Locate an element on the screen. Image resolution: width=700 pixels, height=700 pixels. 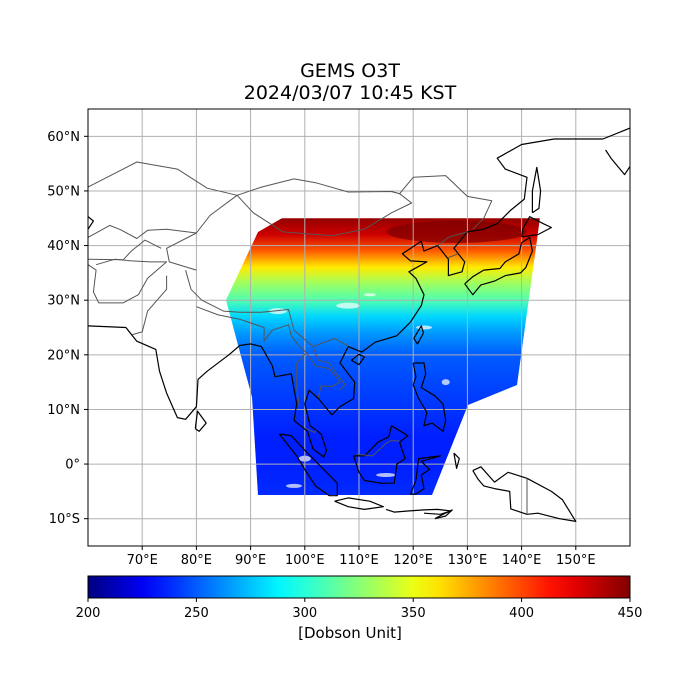
x-tick-label: 140°E is located at coordinates (522, 560).